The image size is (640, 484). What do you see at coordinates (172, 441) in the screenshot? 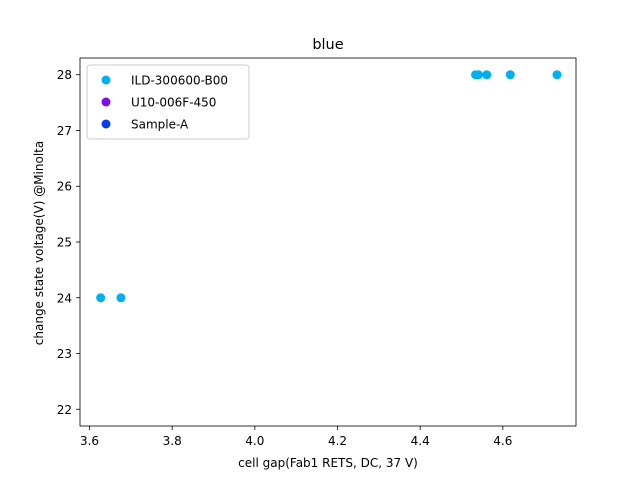
I see `x-tick-label: 3.8` at bounding box center [172, 441].